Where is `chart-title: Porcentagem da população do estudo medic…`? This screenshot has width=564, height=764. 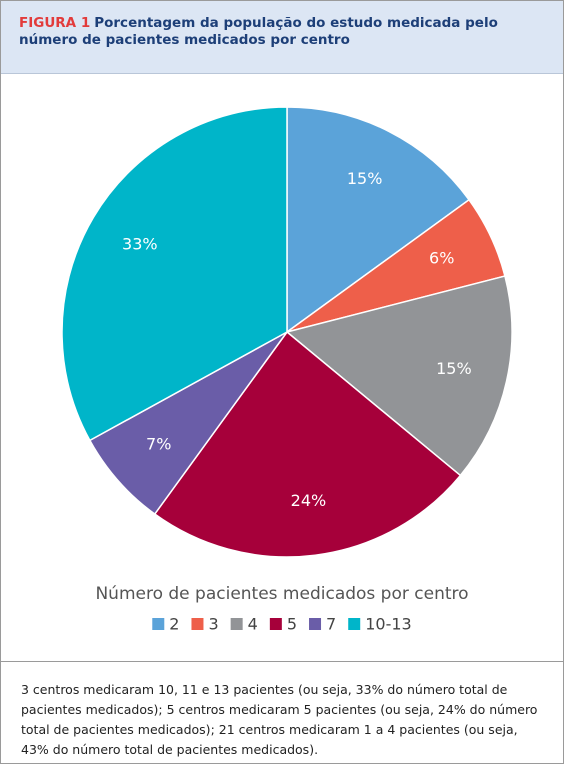
chart-title: Porcentagem da população do estudo medic… is located at coordinates (258, 31).